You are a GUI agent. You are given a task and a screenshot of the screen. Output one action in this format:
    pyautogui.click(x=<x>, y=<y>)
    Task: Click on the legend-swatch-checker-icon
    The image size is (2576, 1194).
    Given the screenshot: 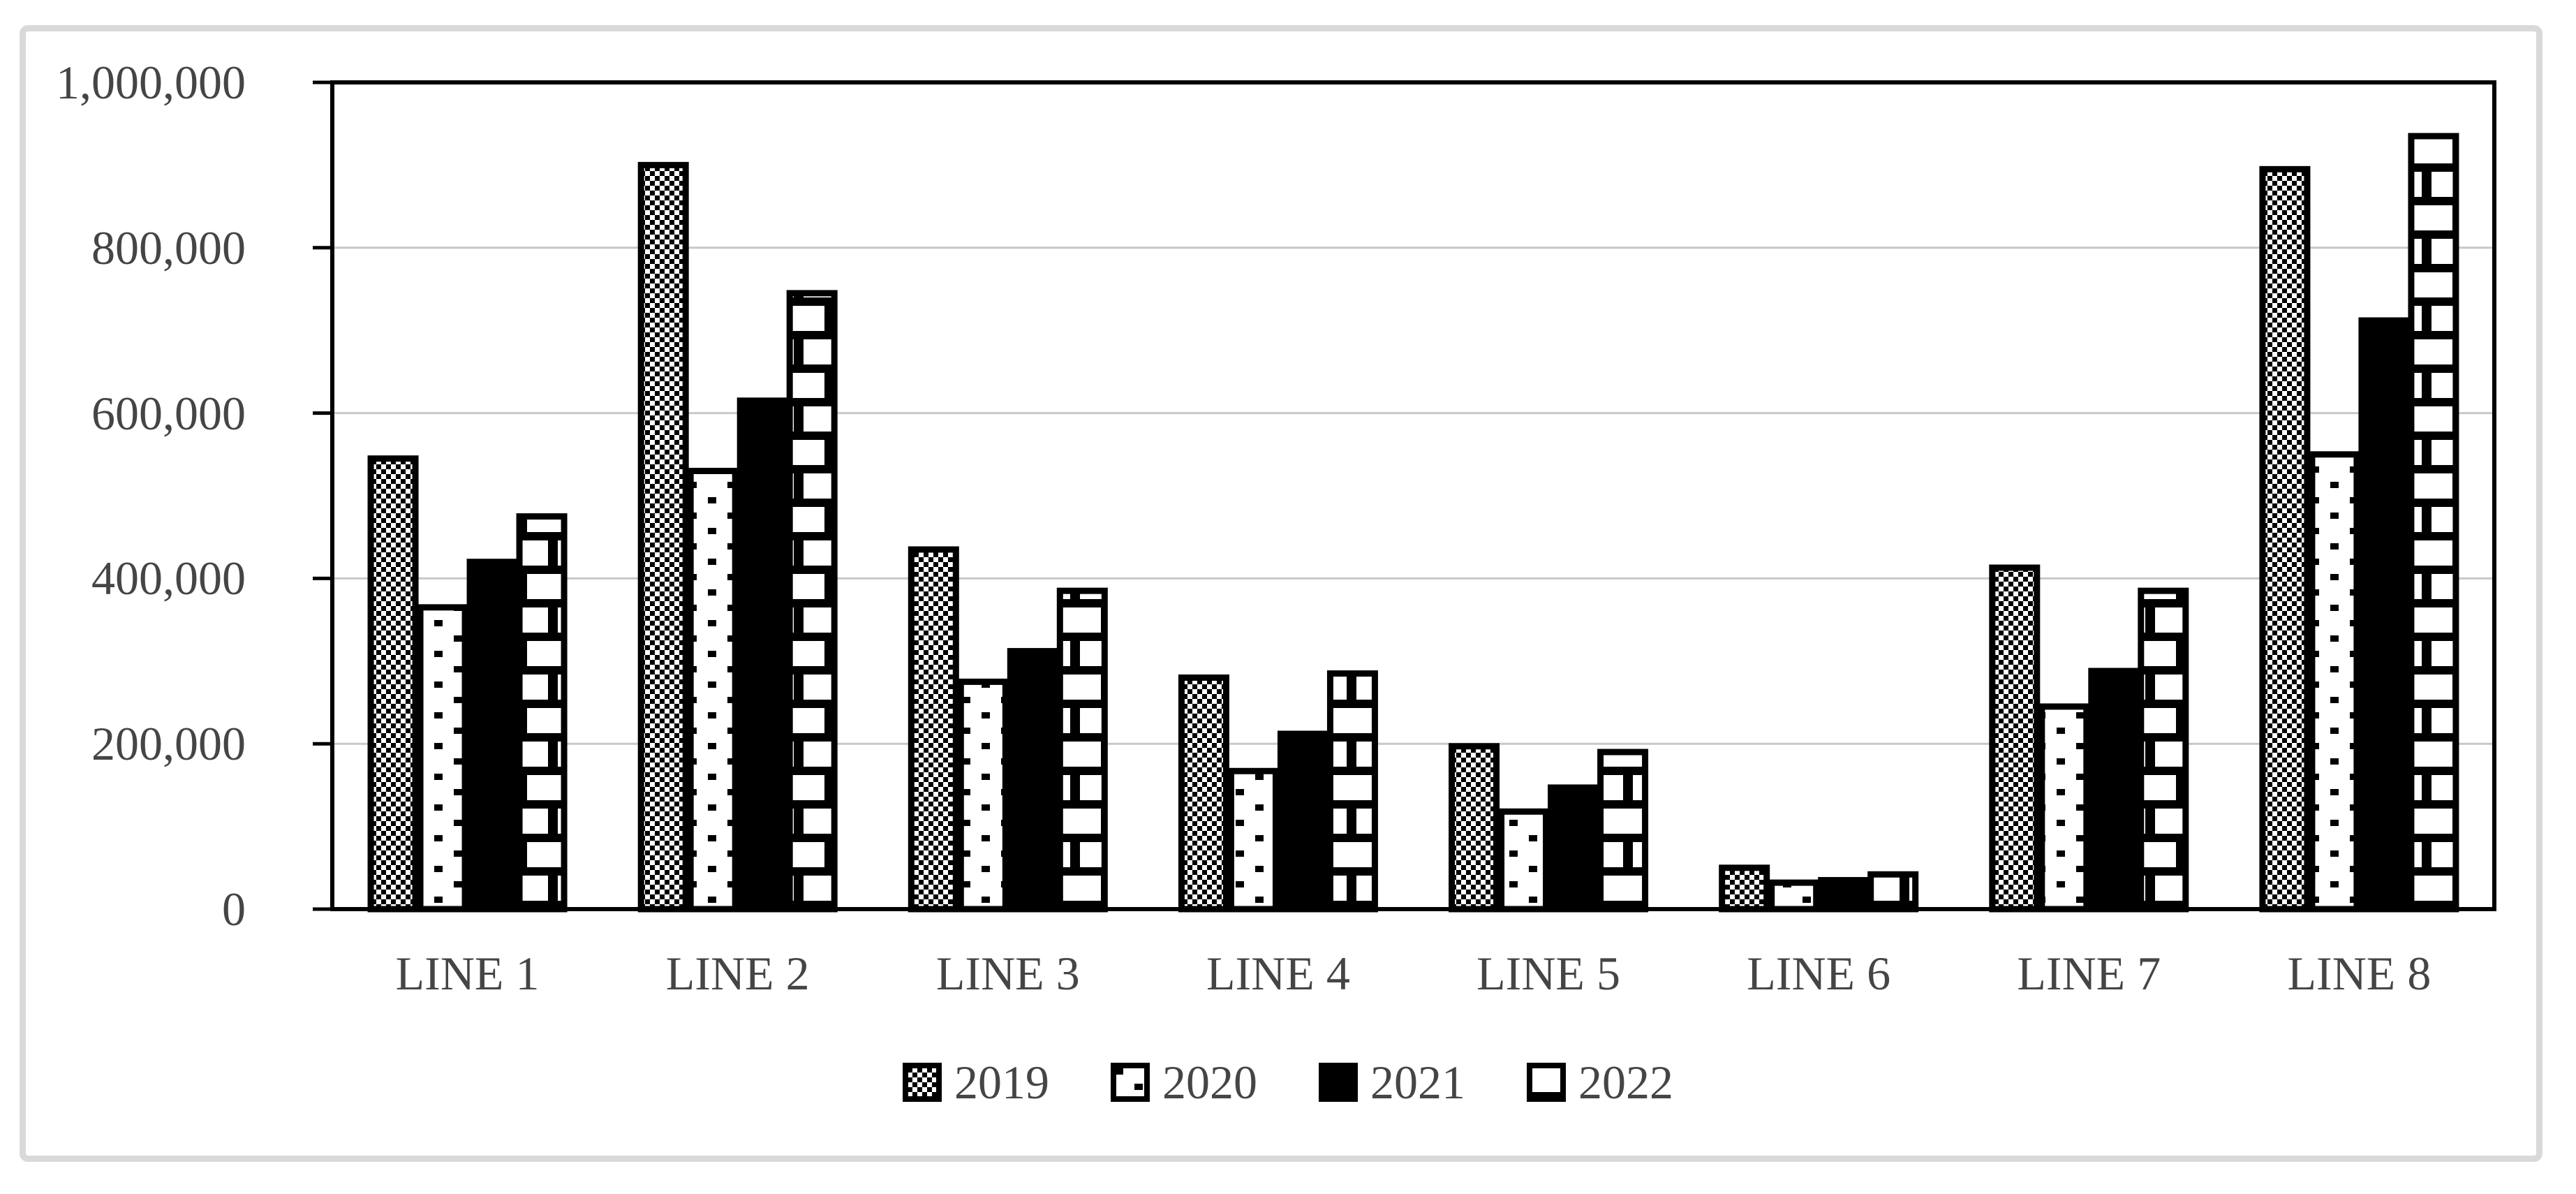 What is the action you would take?
    pyautogui.click(x=922, y=1082)
    